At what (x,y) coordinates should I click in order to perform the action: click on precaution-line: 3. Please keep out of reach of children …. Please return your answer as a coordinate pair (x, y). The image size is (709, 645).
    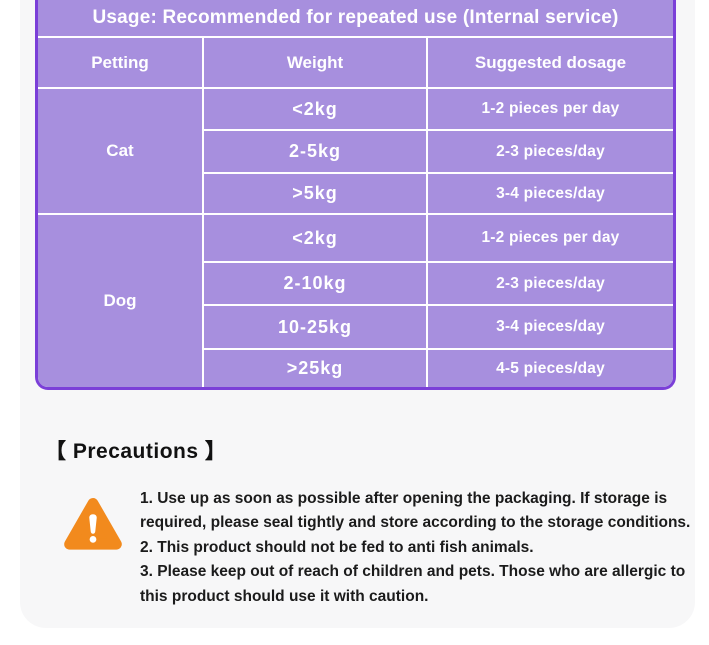
    Looking at the image, I should click on (413, 584).